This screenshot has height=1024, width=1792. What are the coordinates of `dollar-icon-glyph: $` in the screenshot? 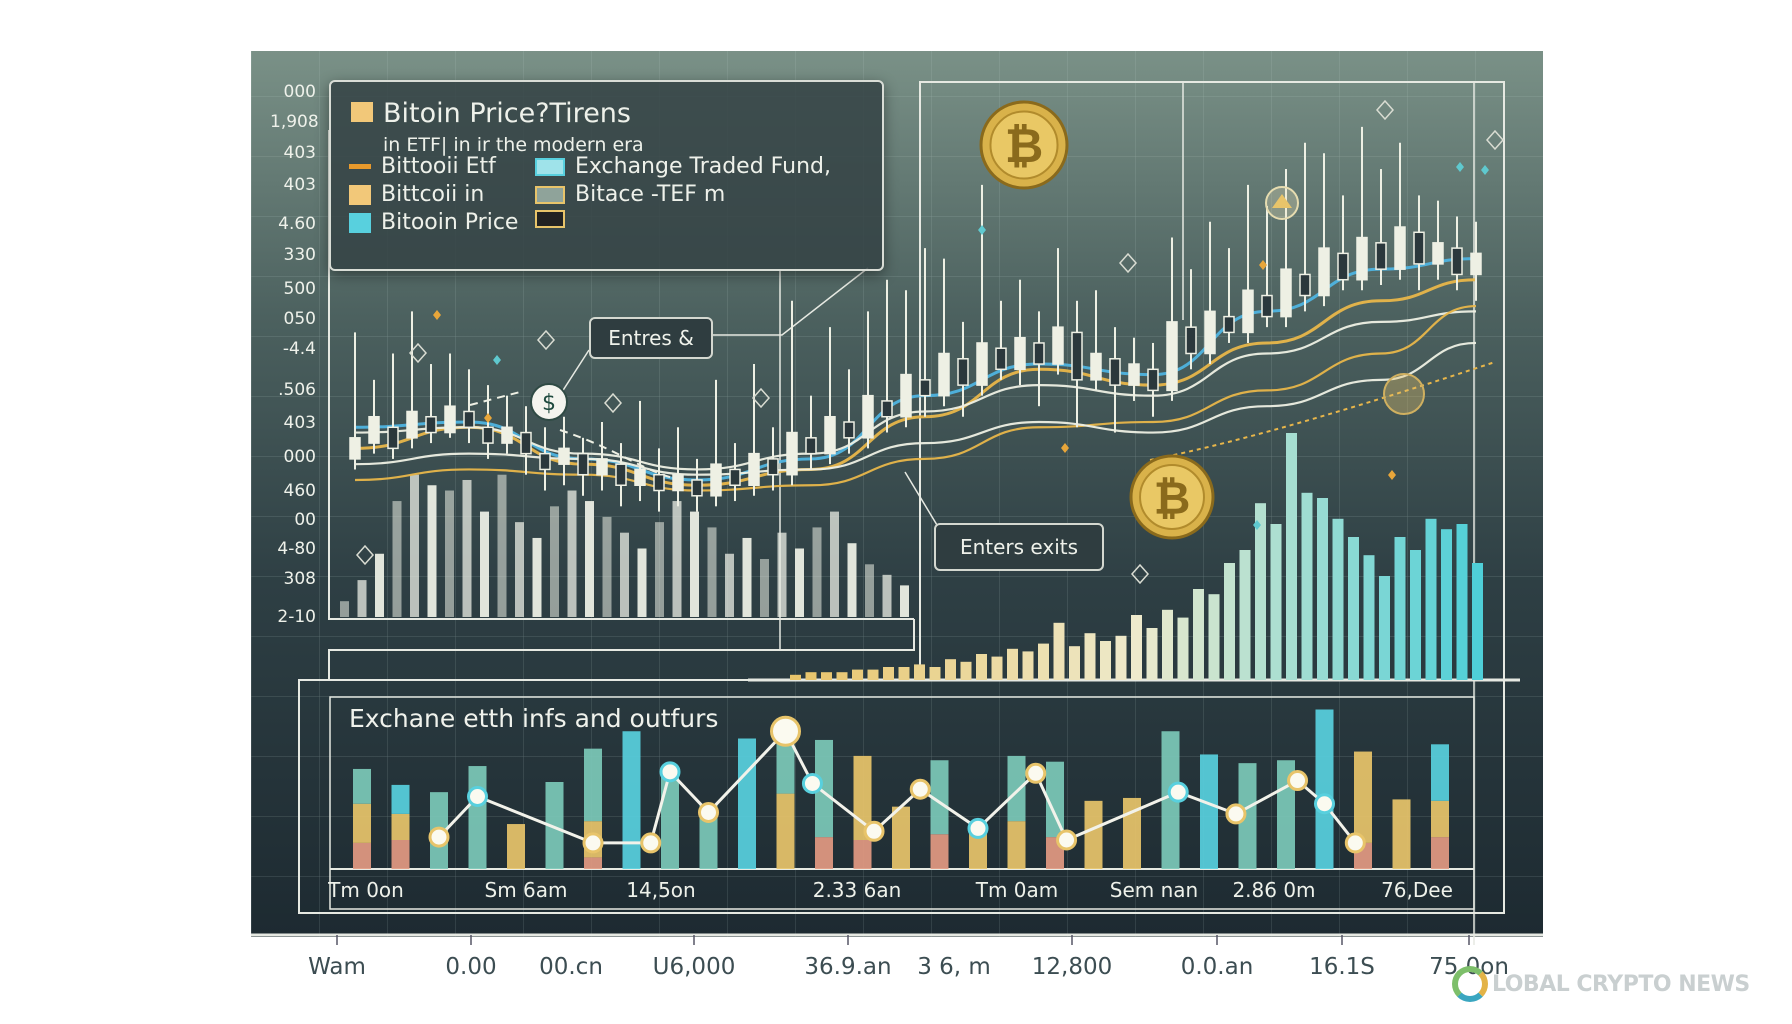 It's located at (549, 403).